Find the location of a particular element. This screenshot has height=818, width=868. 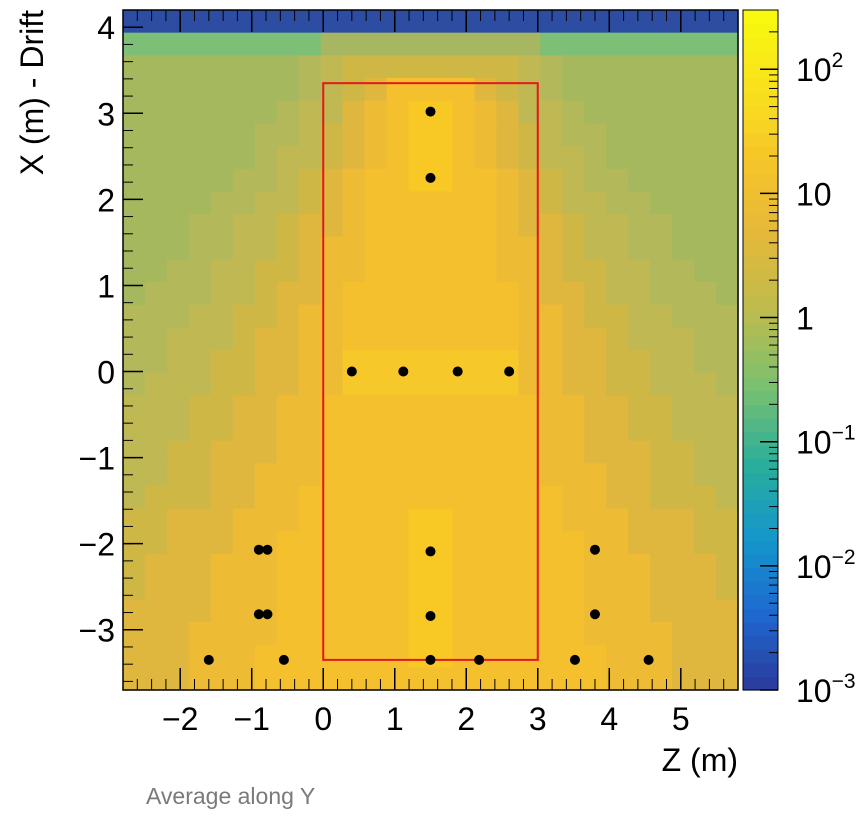

x-tick-label: −2 is located at coordinates (180, 719).